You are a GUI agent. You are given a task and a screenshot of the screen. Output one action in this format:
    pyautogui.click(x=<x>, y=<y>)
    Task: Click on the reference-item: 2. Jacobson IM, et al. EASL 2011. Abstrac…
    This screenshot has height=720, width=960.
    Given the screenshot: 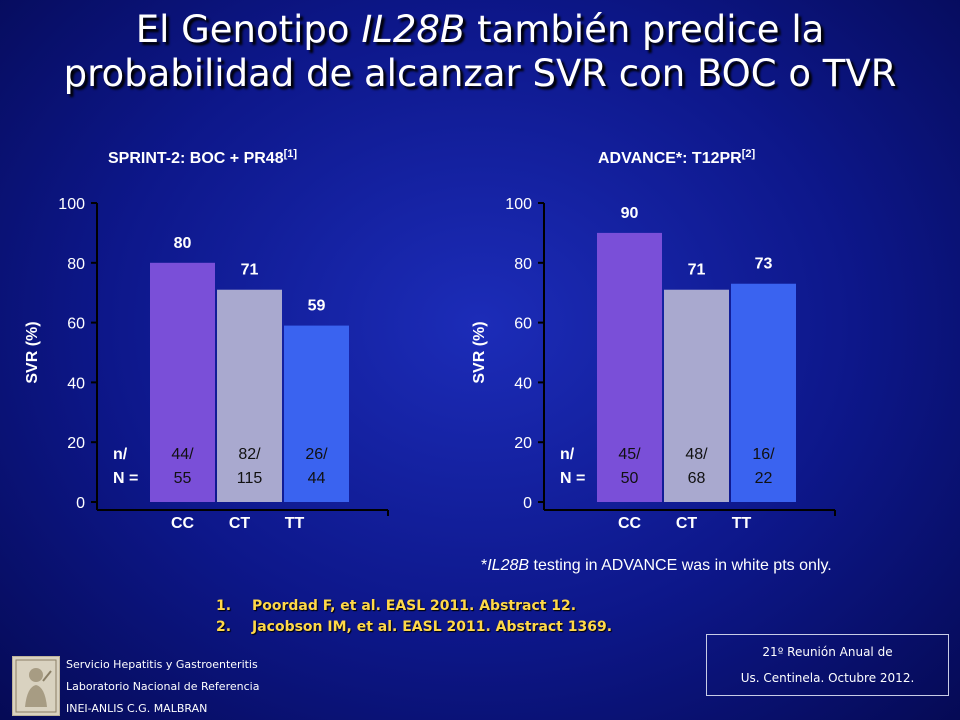 What is the action you would take?
    pyautogui.click(x=414, y=627)
    